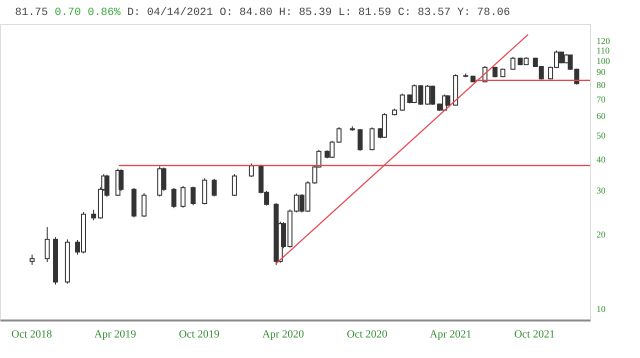 This screenshot has width=640, height=358. Describe the element at coordinates (115, 334) in the screenshot. I see `x-tick-label: Apr 2019` at that location.